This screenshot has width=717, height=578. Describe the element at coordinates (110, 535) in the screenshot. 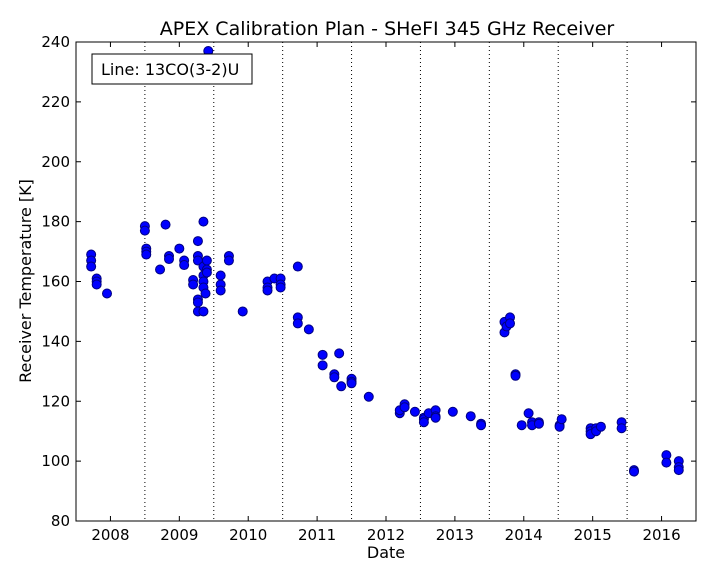

I see `x-tick-label: 2008` at that location.